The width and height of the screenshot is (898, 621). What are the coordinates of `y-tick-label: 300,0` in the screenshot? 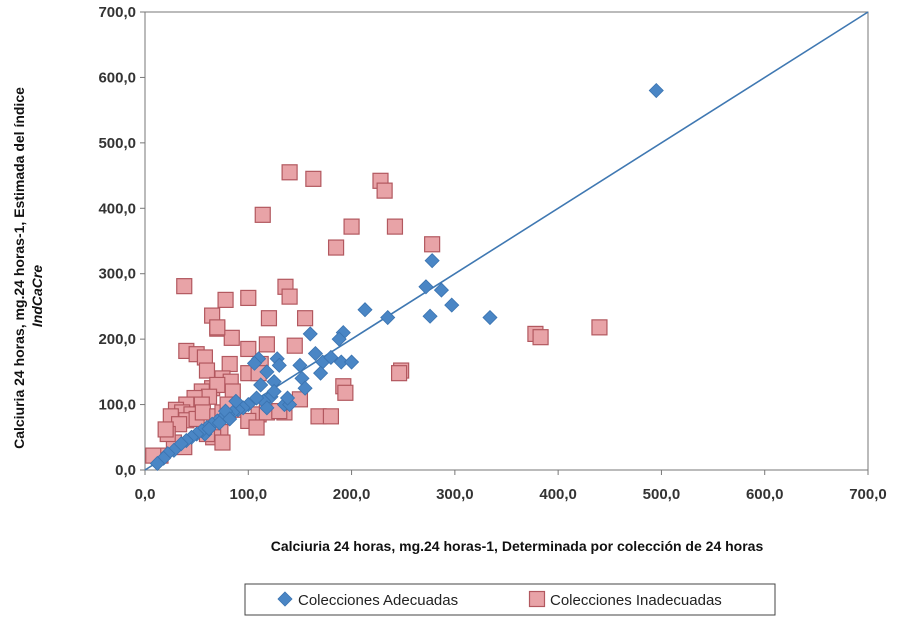 It's located at (117, 274).